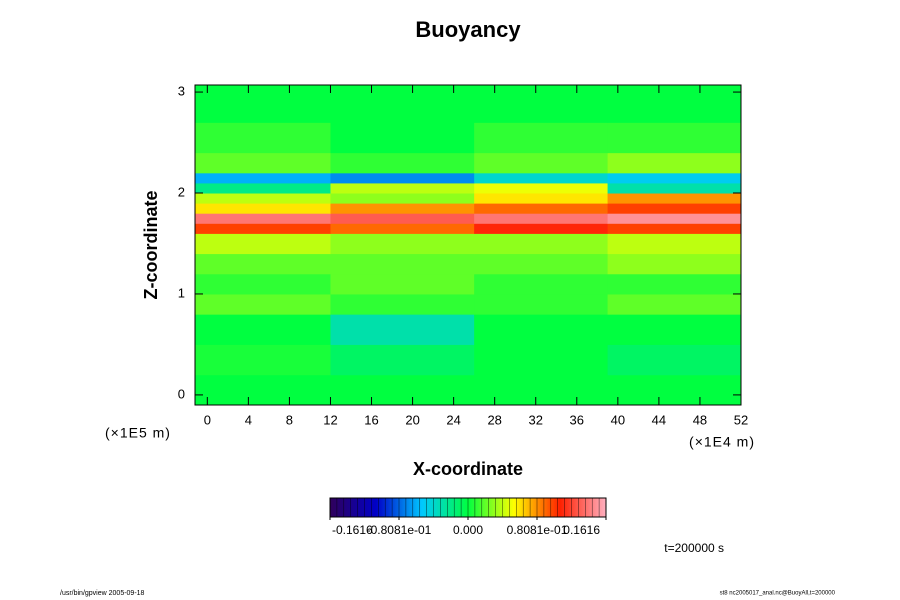 The height and width of the screenshot is (600, 900). What do you see at coordinates (371, 419) in the screenshot?
I see `x-tick-label: 16` at bounding box center [371, 419].